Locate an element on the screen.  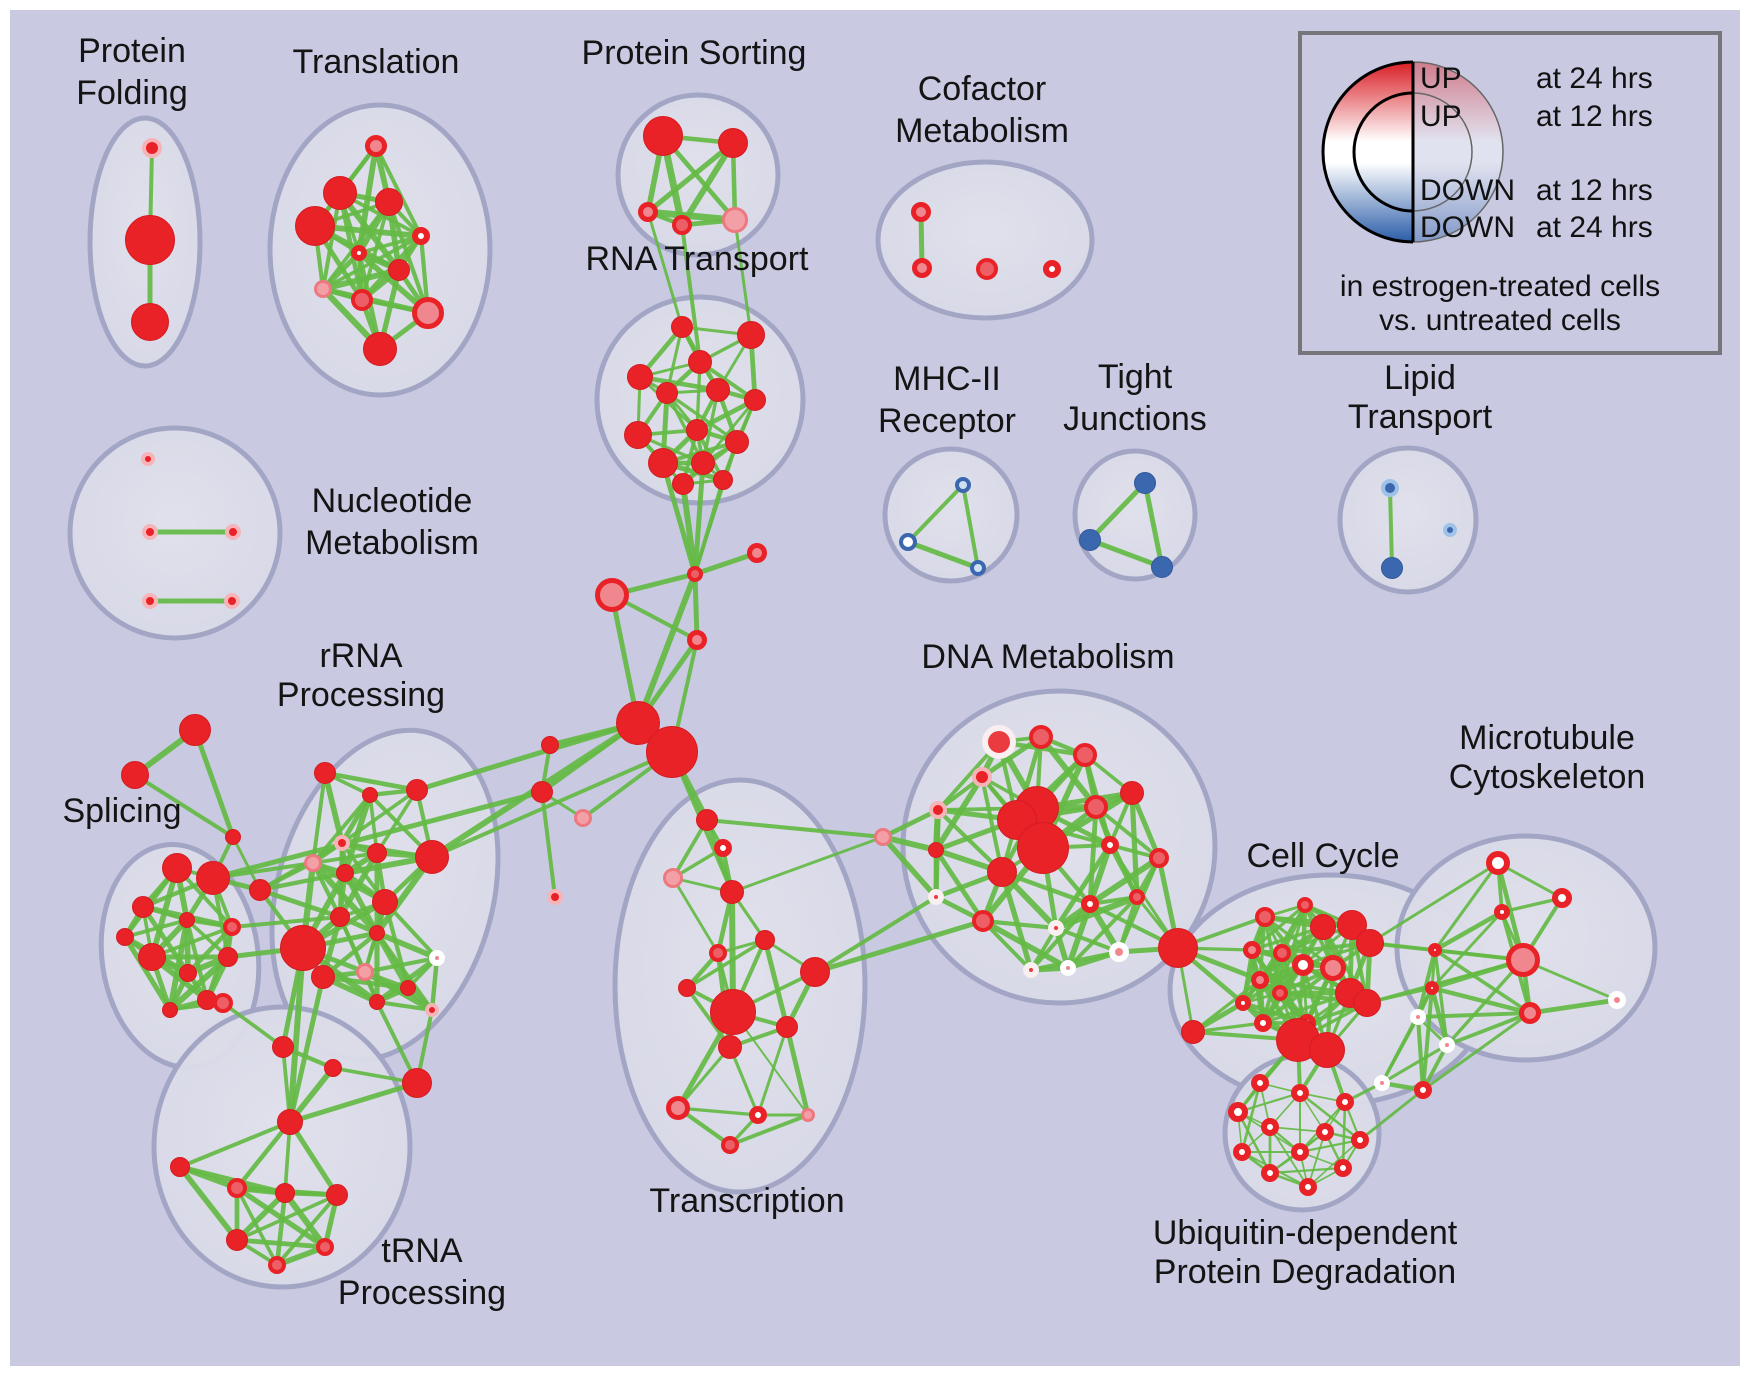
node-tx12 is located at coordinates (678, 1108).